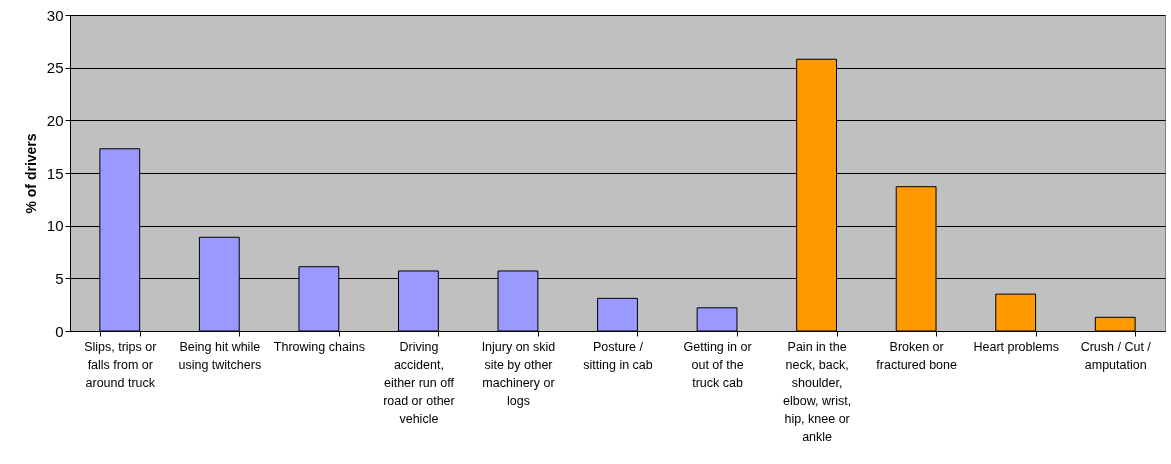  I want to click on x-tick-label: Broken or fractured bone, so click(916, 355).